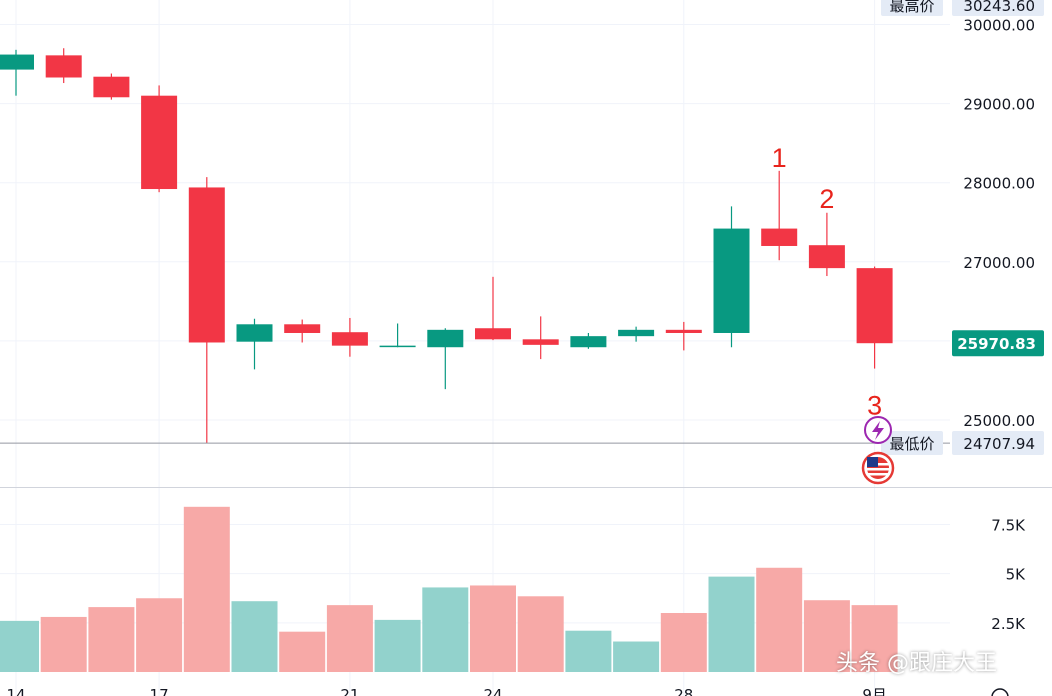  I want to click on time-tick-label: 21, so click(349, 691).